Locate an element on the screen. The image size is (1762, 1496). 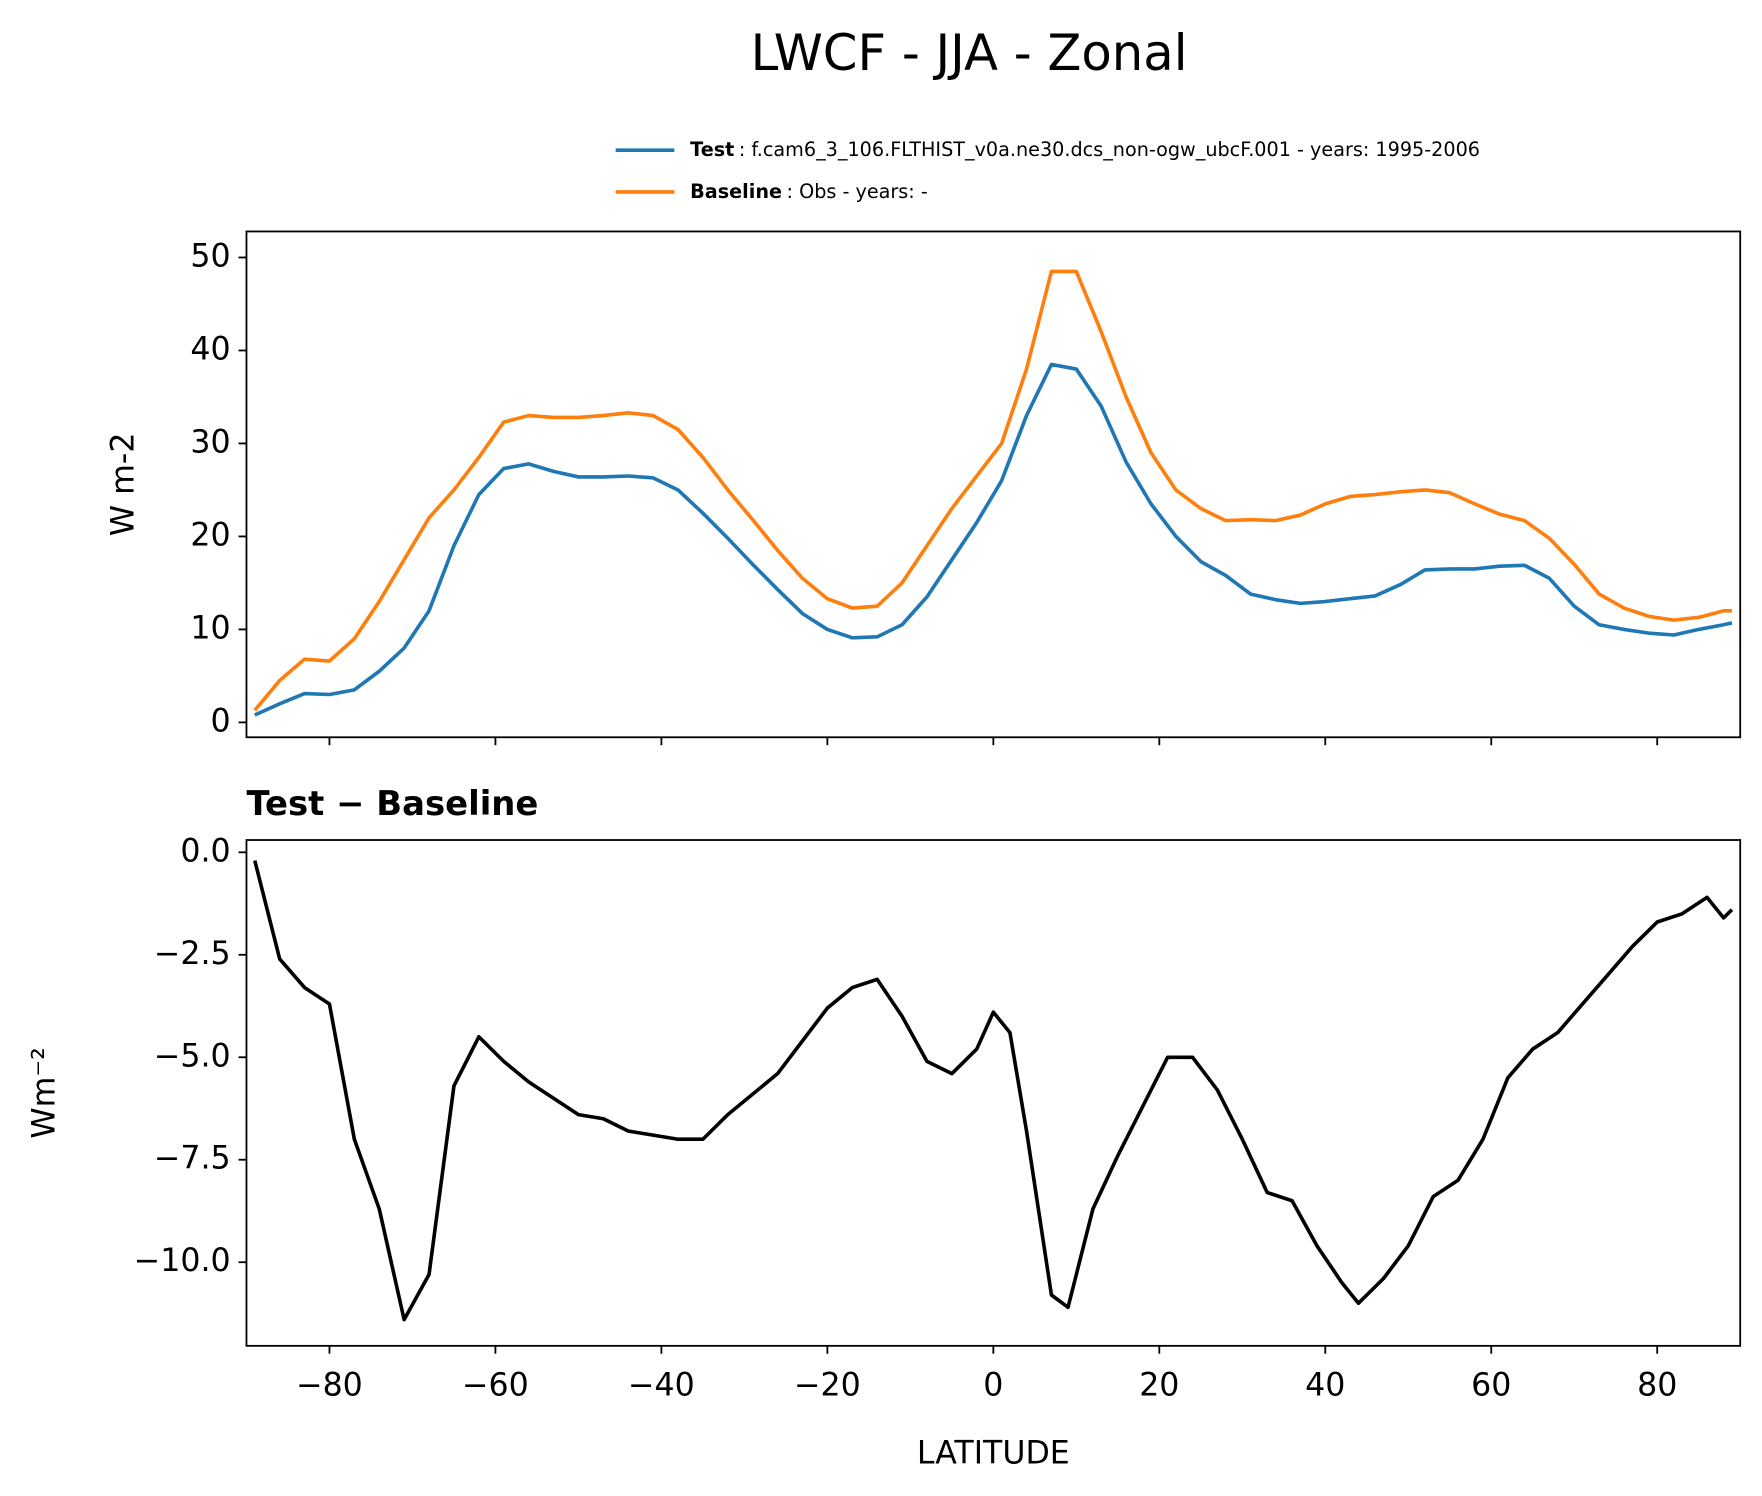
y-tick-label: −5.0 is located at coordinates (192, 1056).